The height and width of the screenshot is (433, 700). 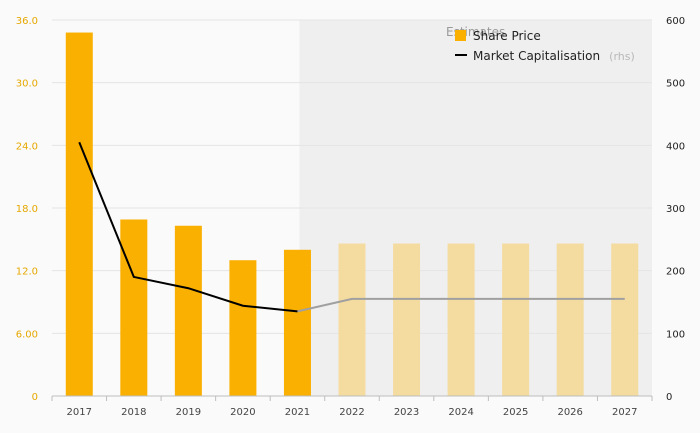 I want to click on left-tick-label: 12.0, so click(x=27, y=272).